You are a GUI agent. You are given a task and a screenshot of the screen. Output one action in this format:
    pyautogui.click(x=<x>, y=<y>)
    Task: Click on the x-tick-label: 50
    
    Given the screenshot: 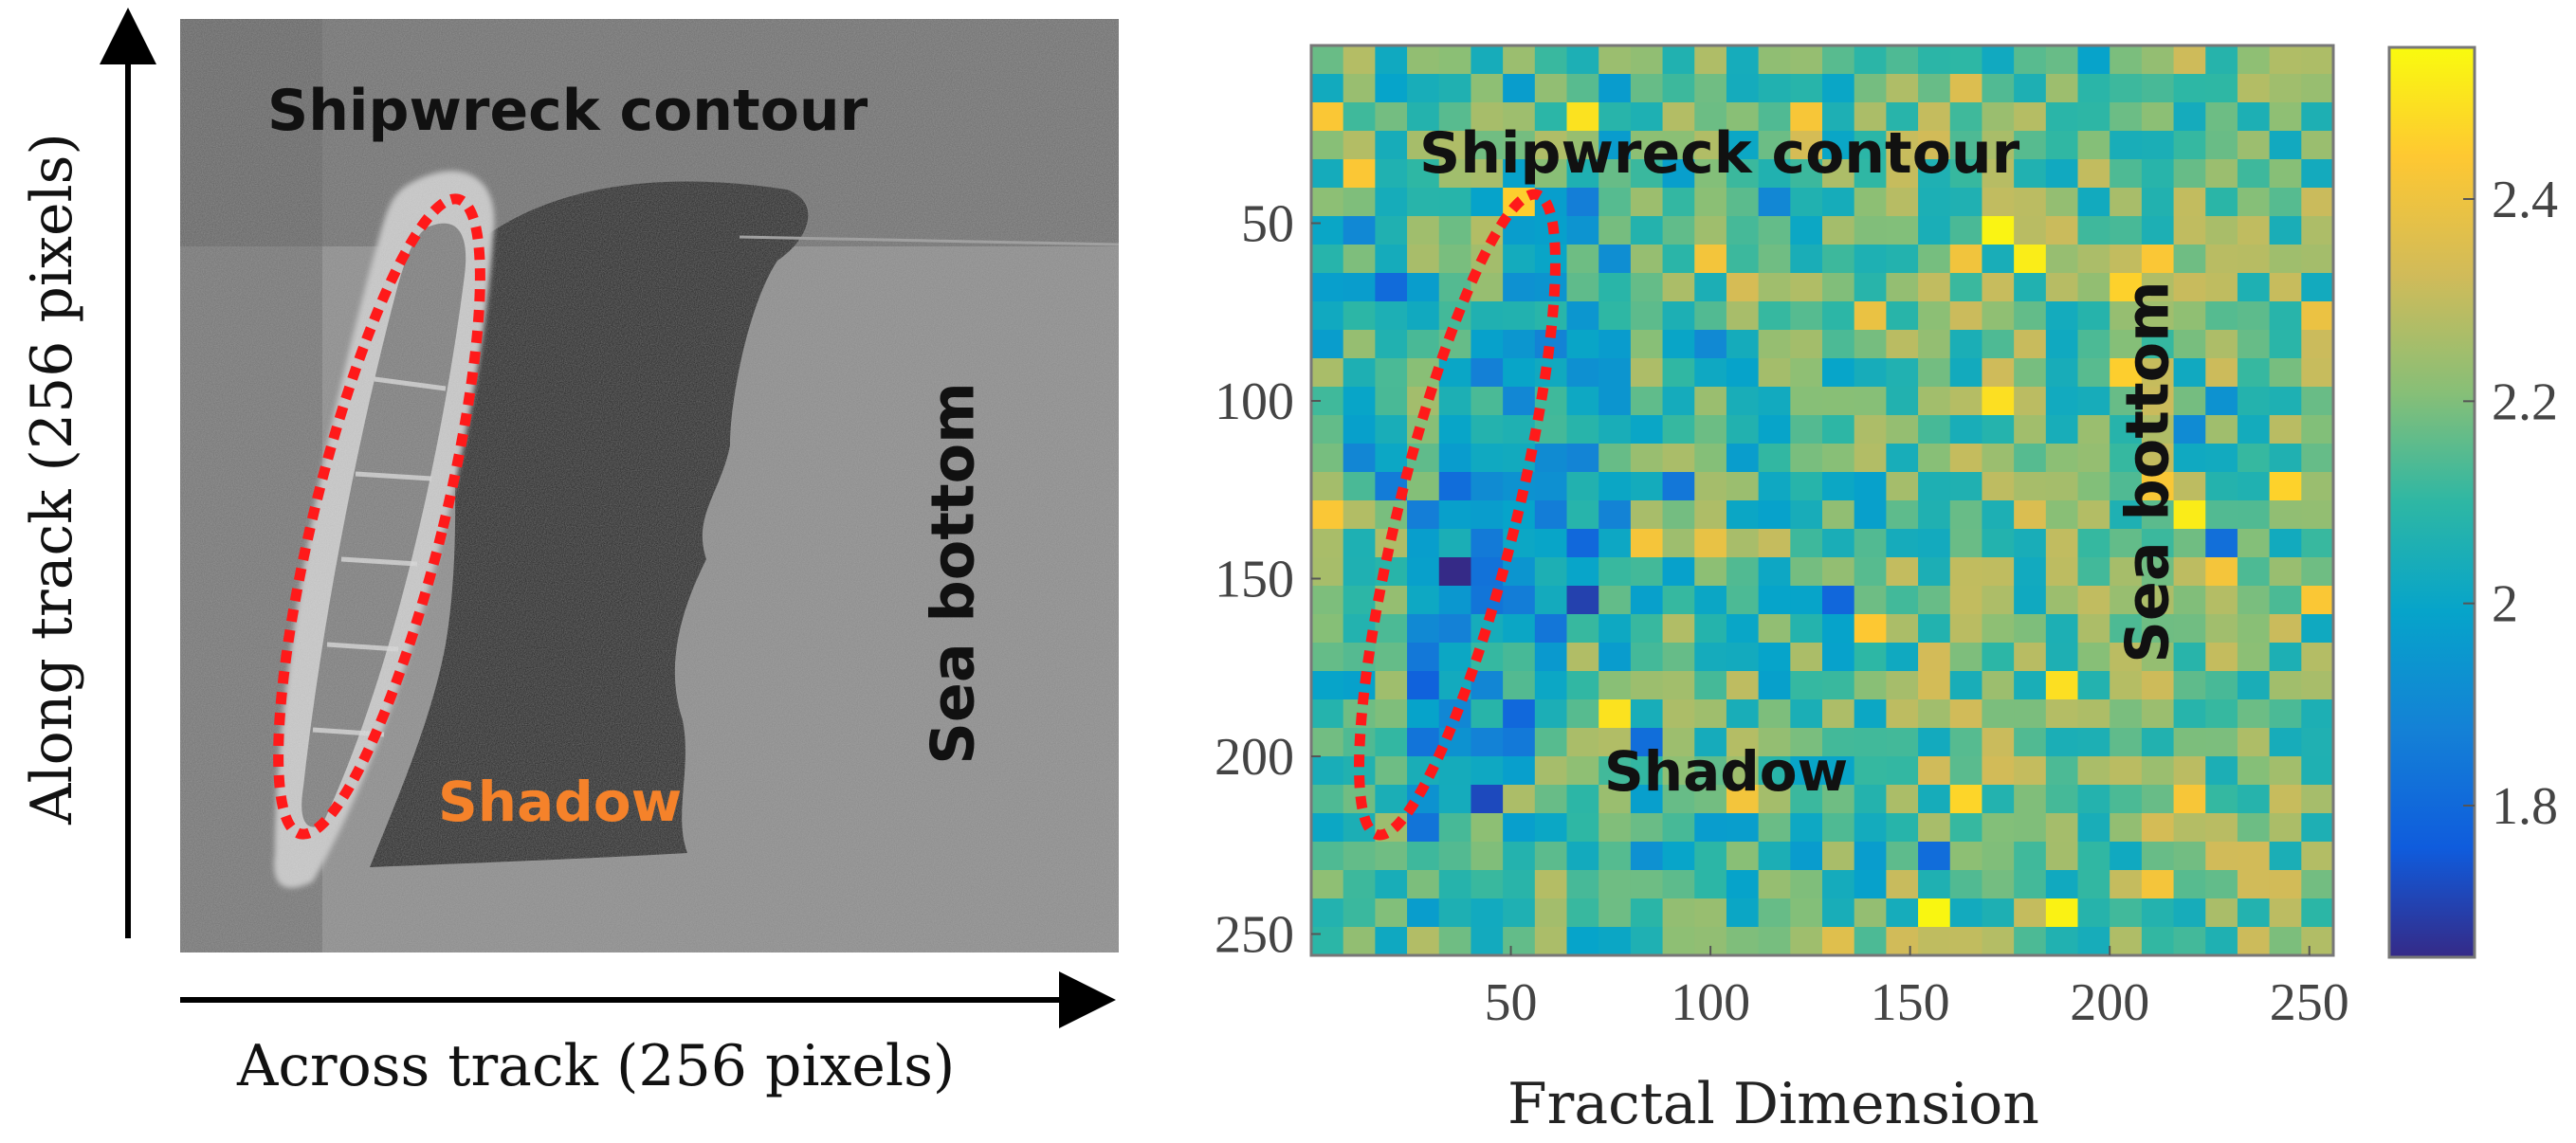 What is the action you would take?
    pyautogui.click(x=1511, y=1002)
    